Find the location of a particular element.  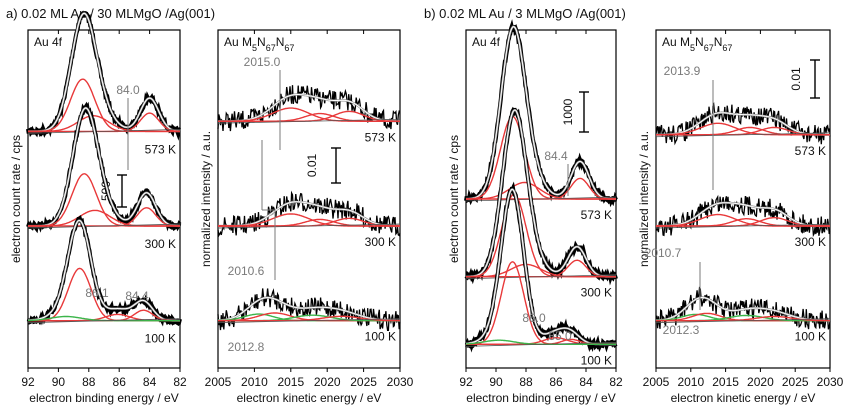

figure-a-title: a) 0.02 ML Au / 30 MLMgO /Ag(001) is located at coordinates (110, 13).